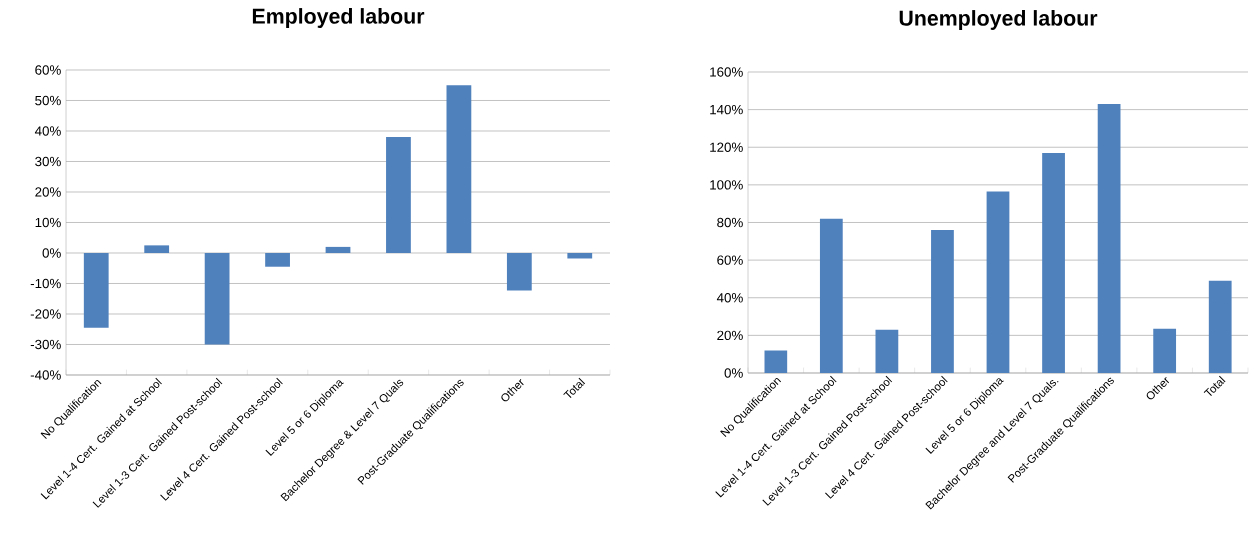 The image size is (1256, 535). What do you see at coordinates (45, 283) in the screenshot?
I see `y-tick-label: -10%` at bounding box center [45, 283].